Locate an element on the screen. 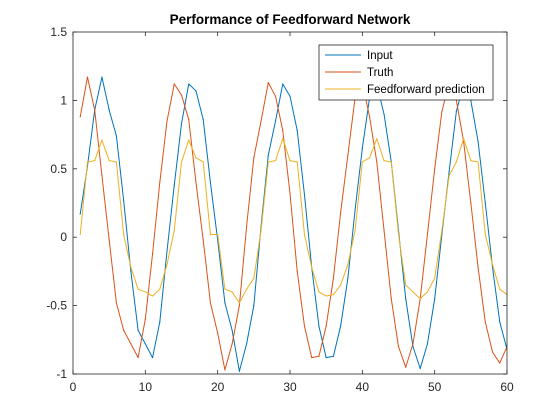 The image size is (560, 420). legend-label: Feedforward prediction is located at coordinates (426, 90).